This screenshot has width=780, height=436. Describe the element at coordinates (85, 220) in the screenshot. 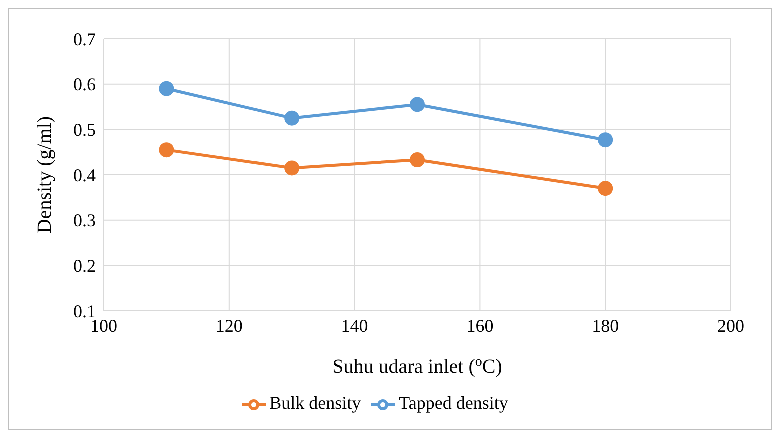

I see `y-tick-label: 0.3` at that location.